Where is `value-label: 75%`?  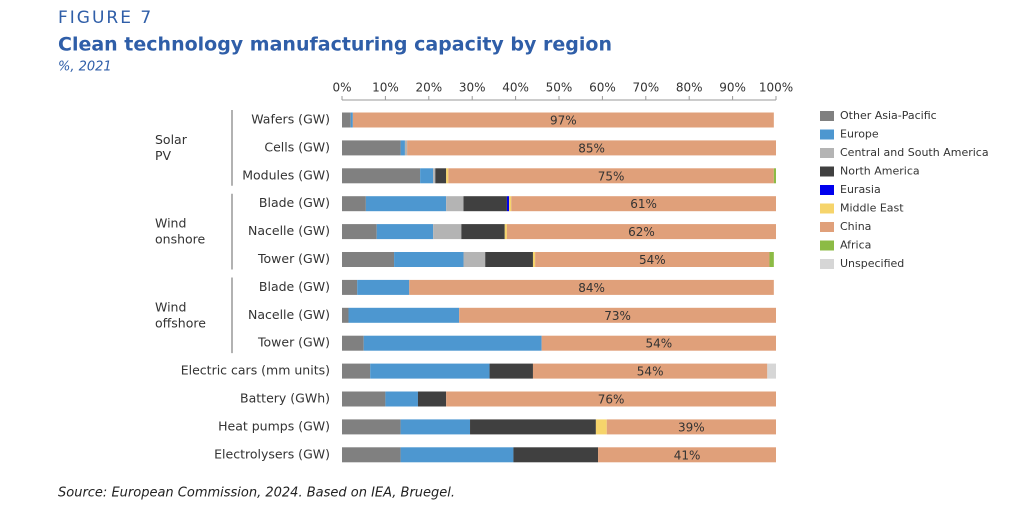
value-label: 75% is located at coordinates (611, 176).